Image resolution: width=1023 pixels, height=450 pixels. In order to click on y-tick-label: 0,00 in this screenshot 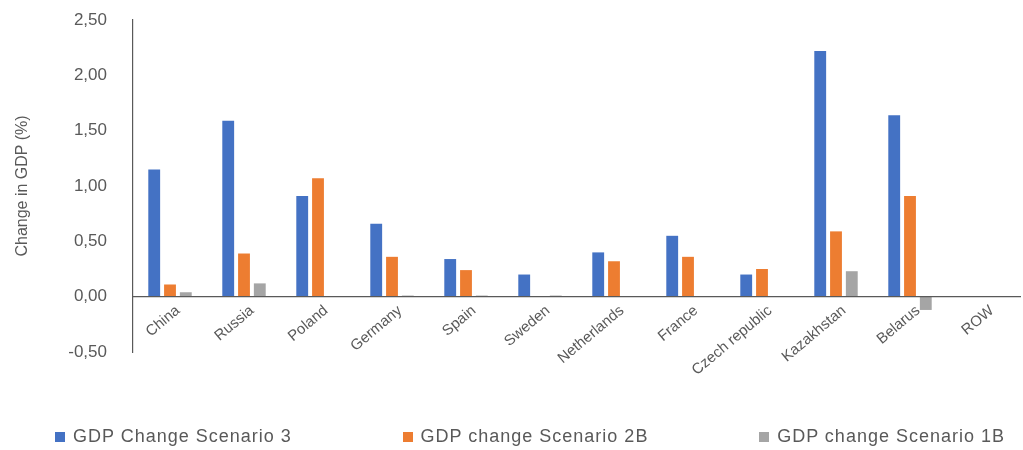, I will do `click(90, 296)`.